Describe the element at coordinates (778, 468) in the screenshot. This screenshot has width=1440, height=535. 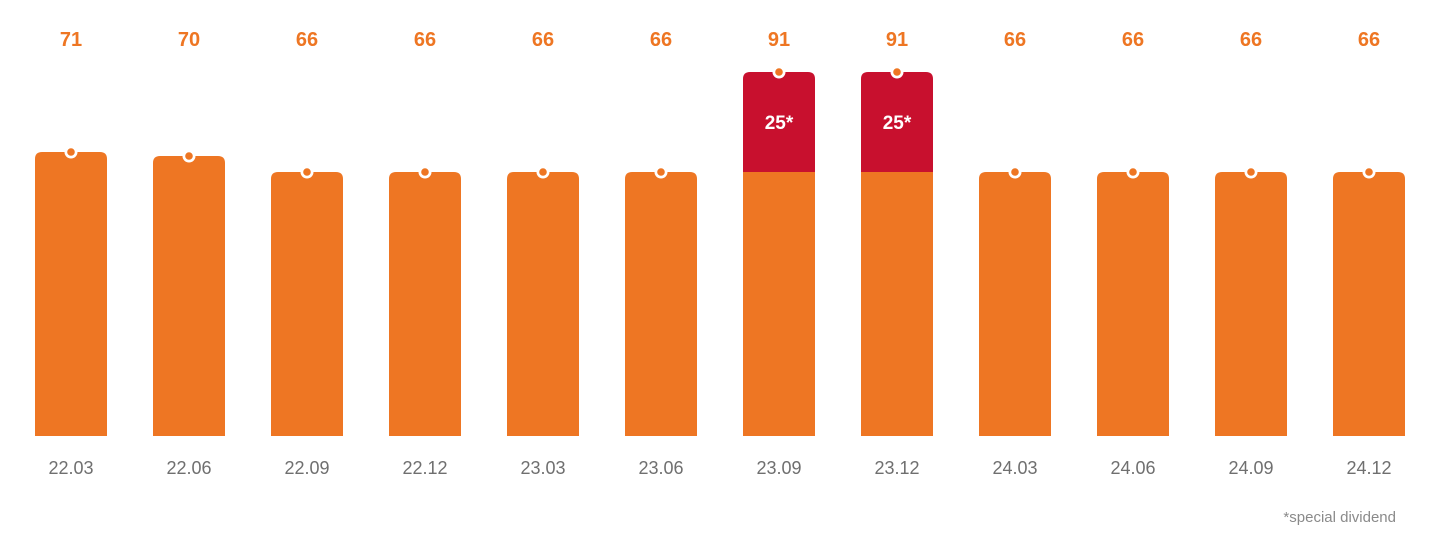
I see `category-label: 23.09` at that location.